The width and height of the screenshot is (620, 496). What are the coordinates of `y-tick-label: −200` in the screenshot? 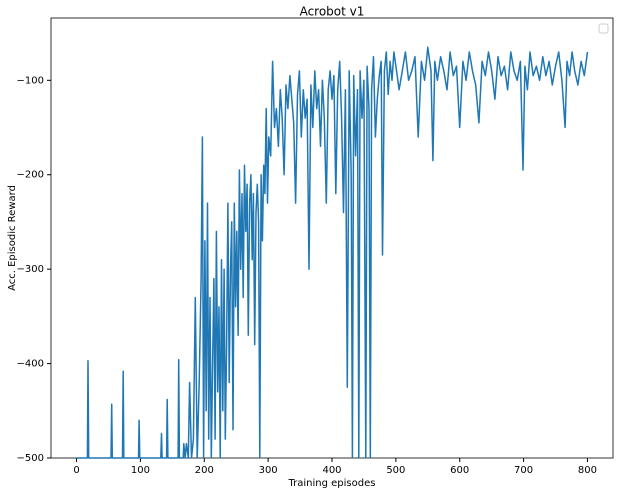 It's located at (30, 175).